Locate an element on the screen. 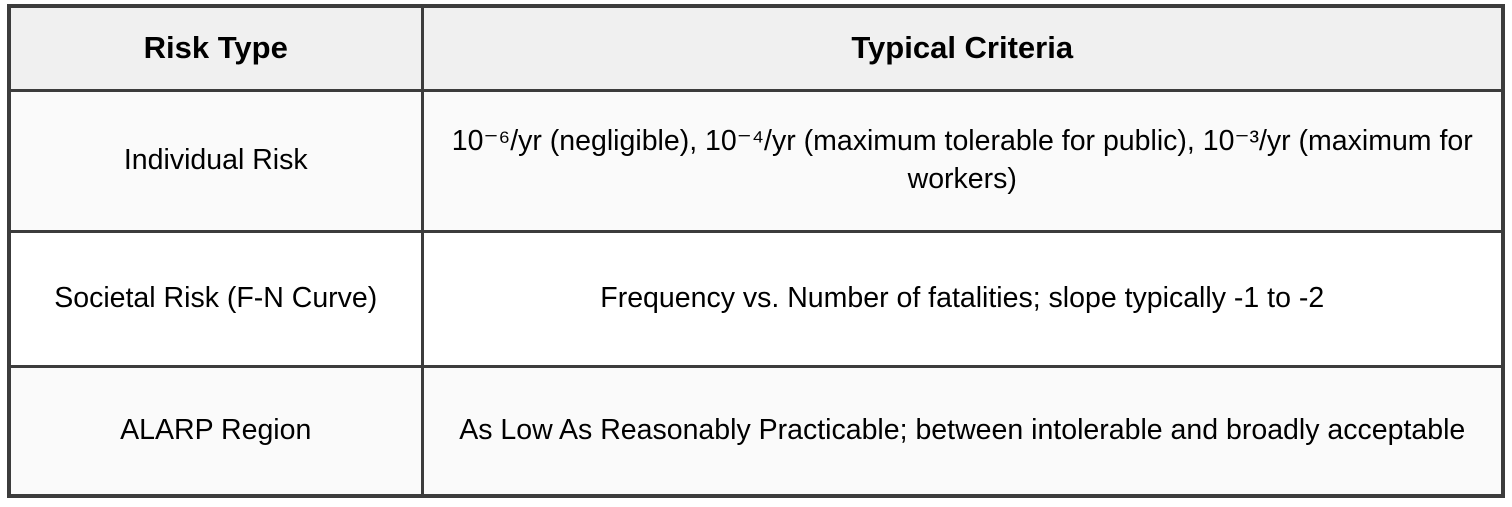 The image size is (1512, 507). cell-risk-type: Societal Risk (F-N Curve) is located at coordinates (215, 299).